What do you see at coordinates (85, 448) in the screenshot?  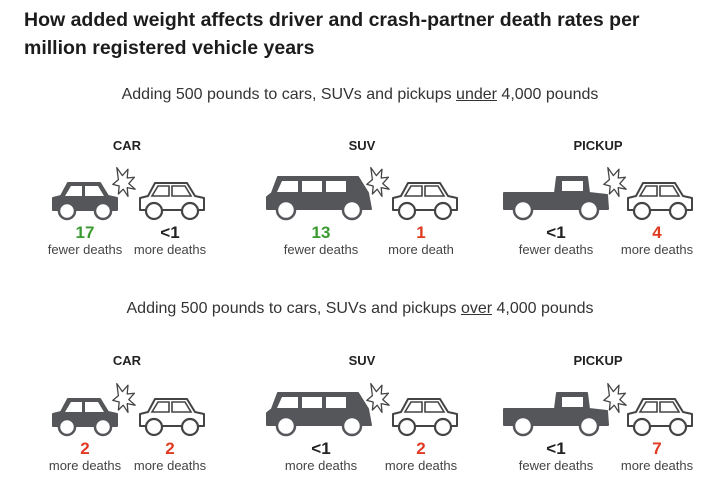 I see `driver-value: 2` at bounding box center [85, 448].